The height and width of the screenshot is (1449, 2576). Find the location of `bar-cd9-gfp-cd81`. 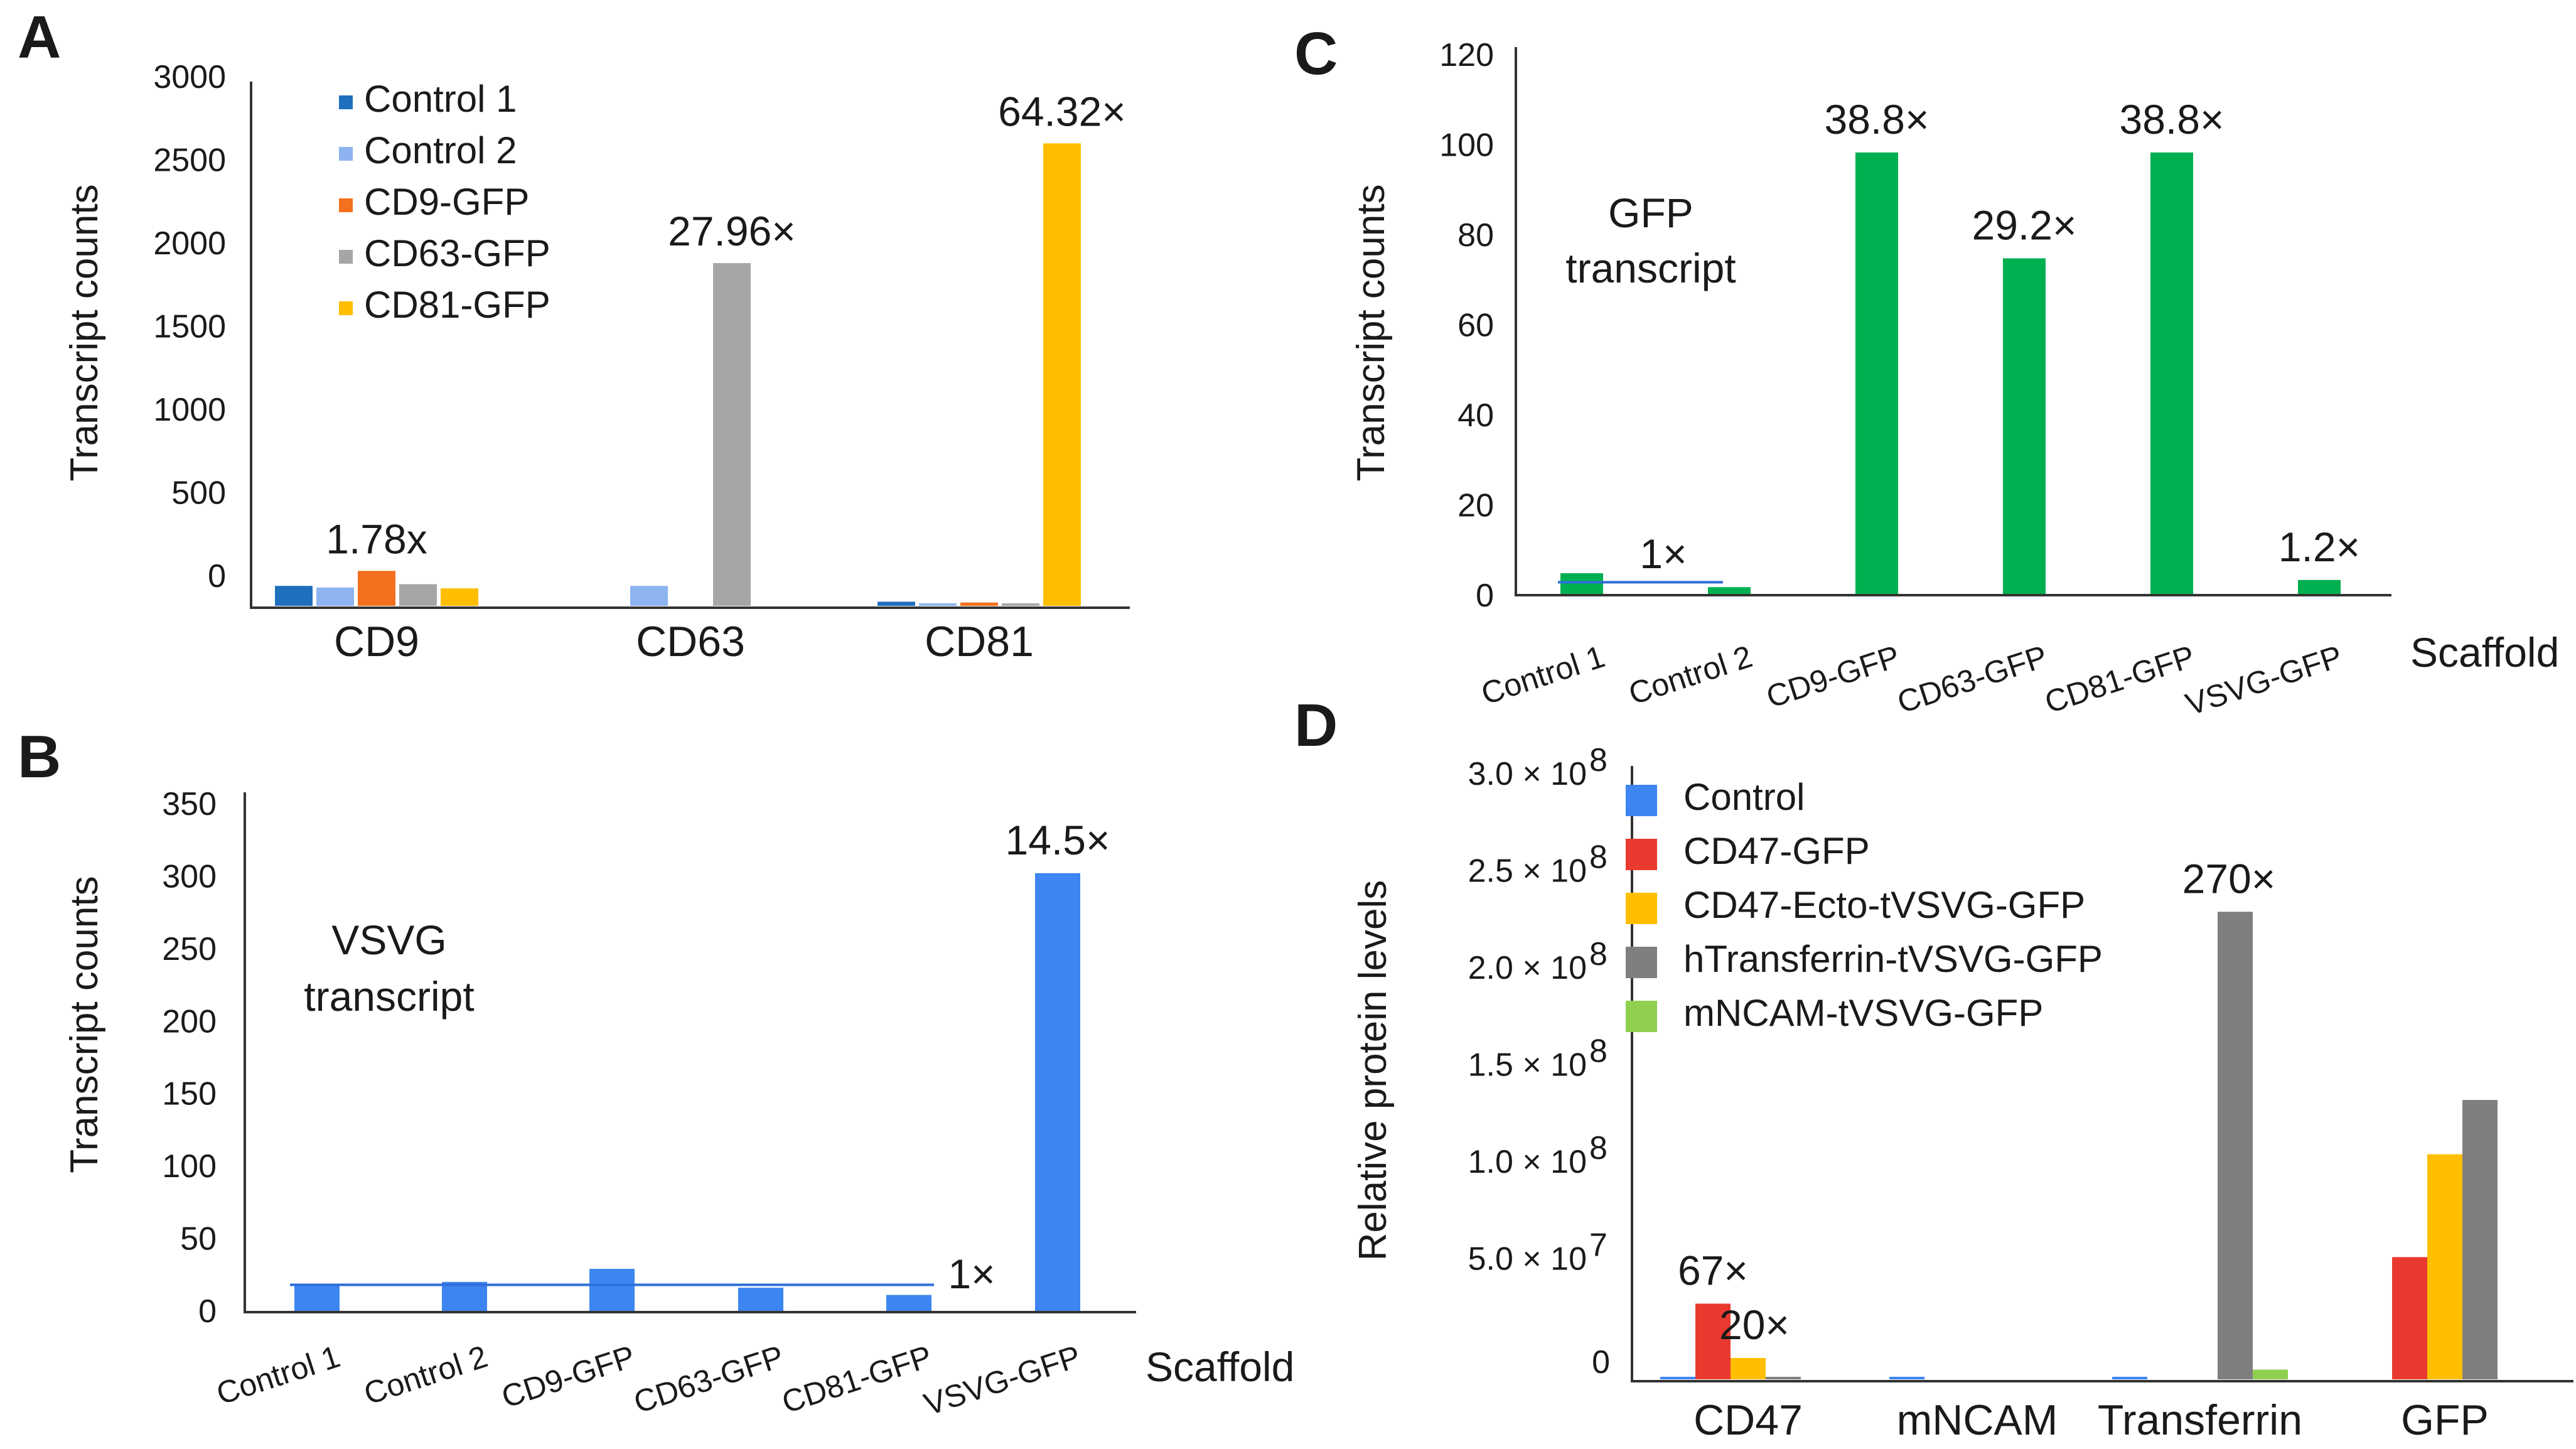

bar-cd9-gfp-cd81 is located at coordinates (979, 604).